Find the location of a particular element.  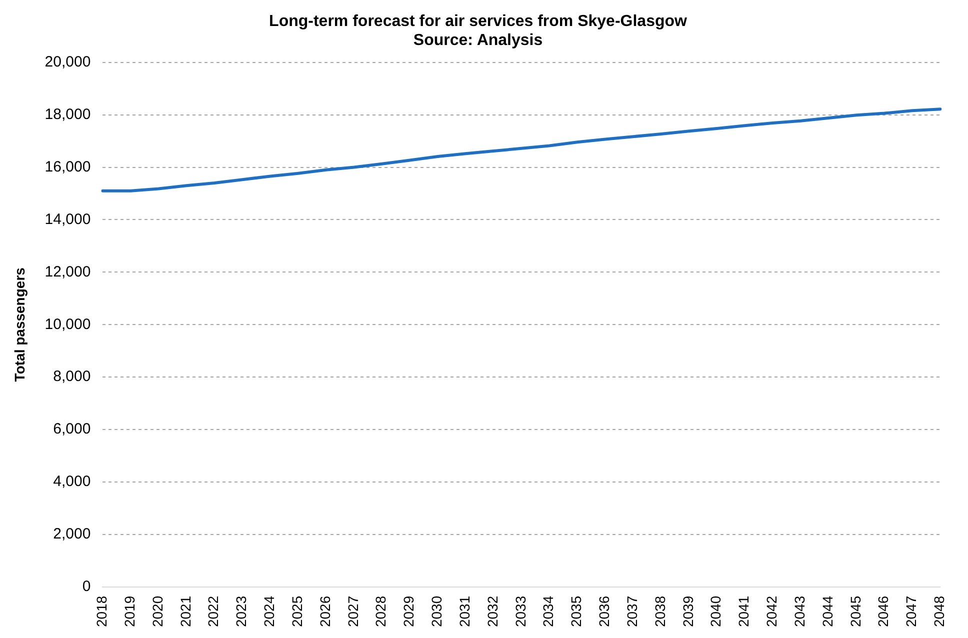

y-tick-label: 6,000 is located at coordinates (72, 429).